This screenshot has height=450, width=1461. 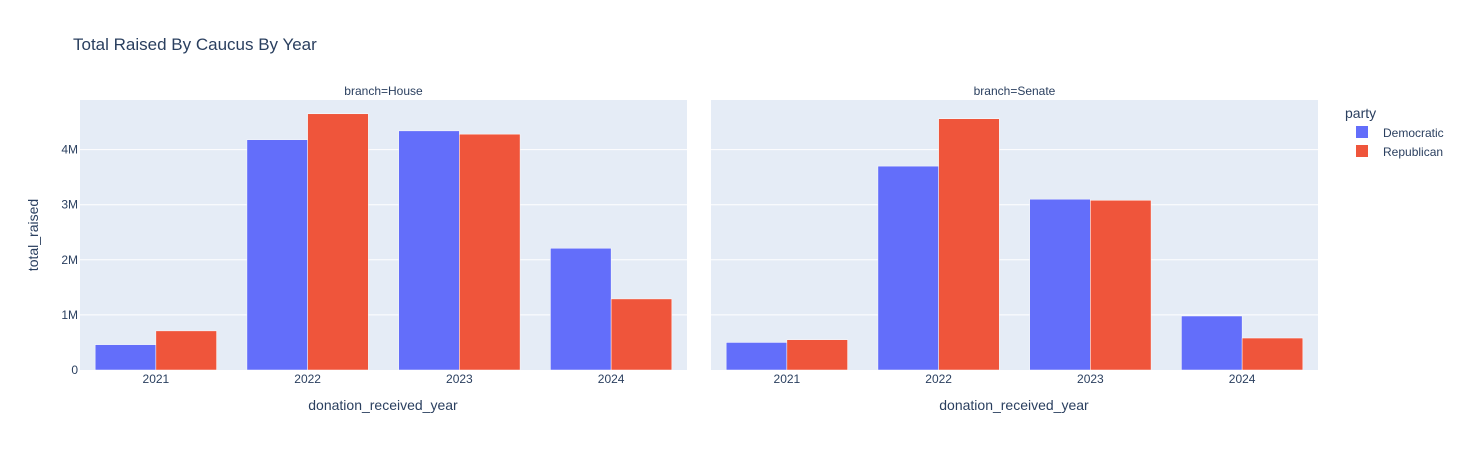 I want to click on x-axis-title-senate: donation_received_year, so click(x=1014, y=405).